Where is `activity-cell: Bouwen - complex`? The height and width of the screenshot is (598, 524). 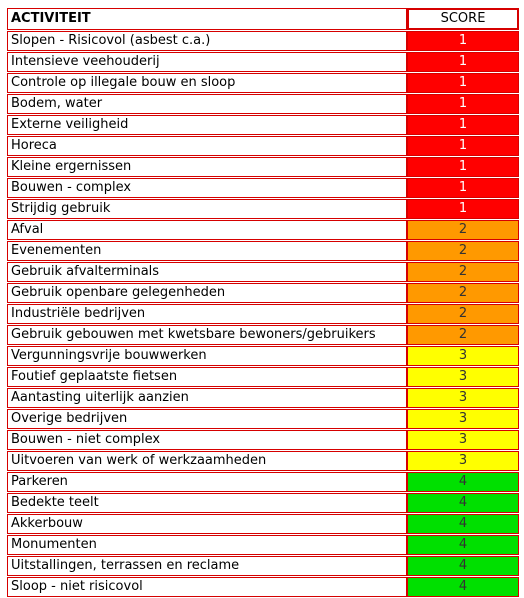 activity-cell: Bouwen - complex is located at coordinates (207, 188).